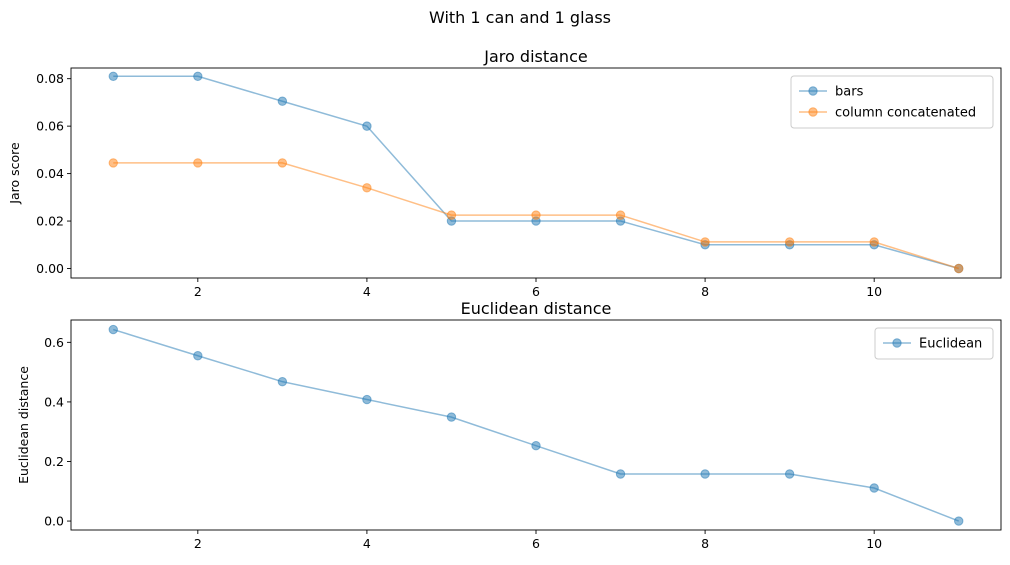 The height and width of the screenshot is (565, 1010). What do you see at coordinates (54, 342) in the screenshot?
I see `y-tick-label: 0.6` at bounding box center [54, 342].